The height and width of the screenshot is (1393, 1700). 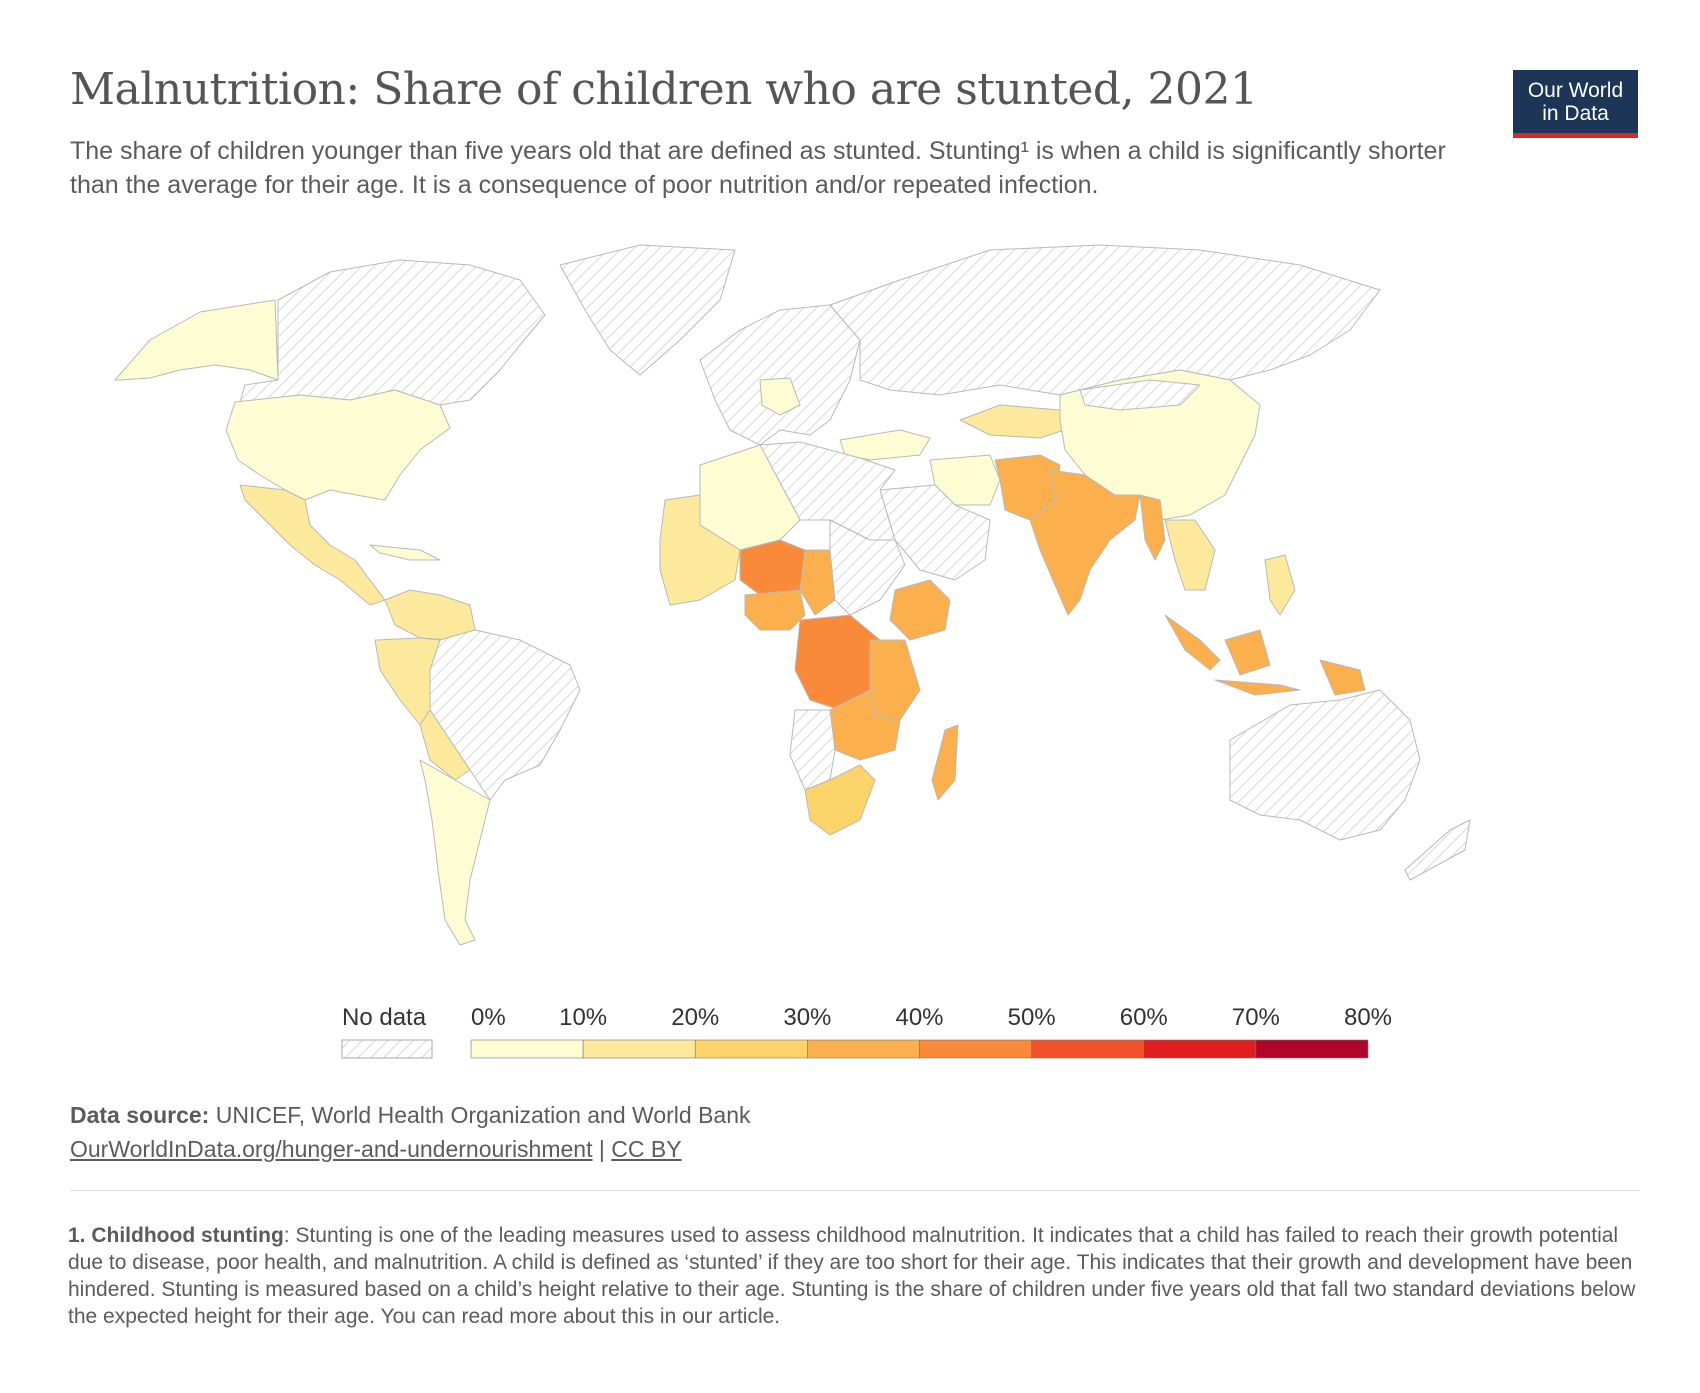 I want to click on region-new-zealand, so click(x=1437, y=850).